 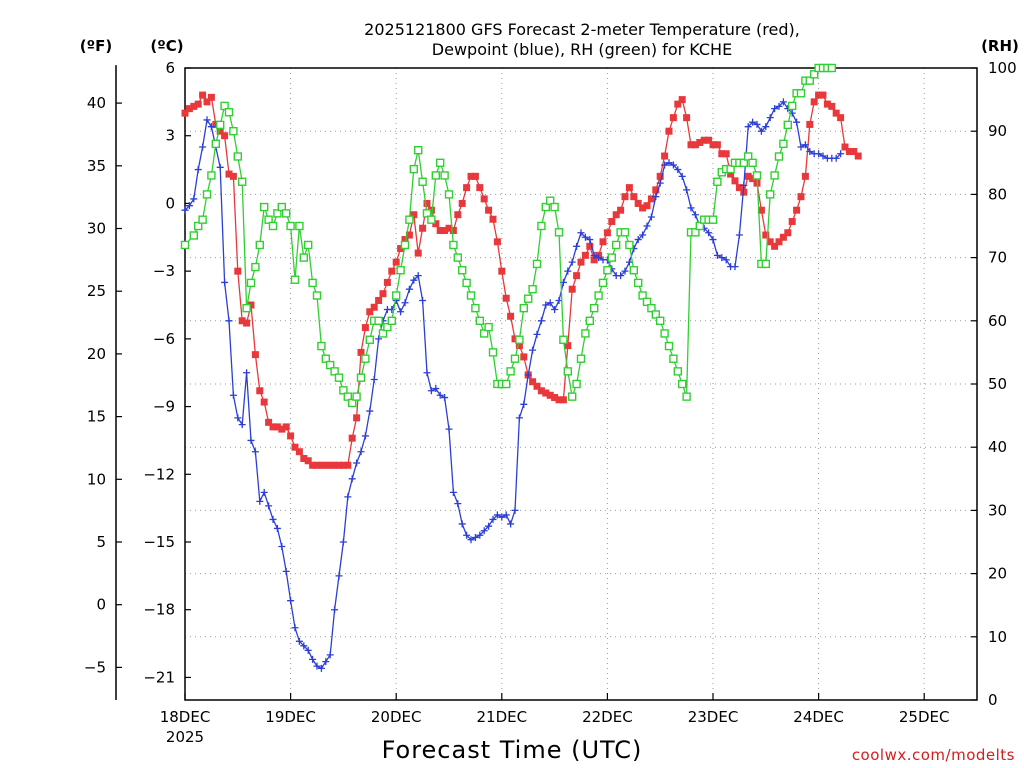 I want to click on rh-tick-label: 20, so click(x=997, y=574).